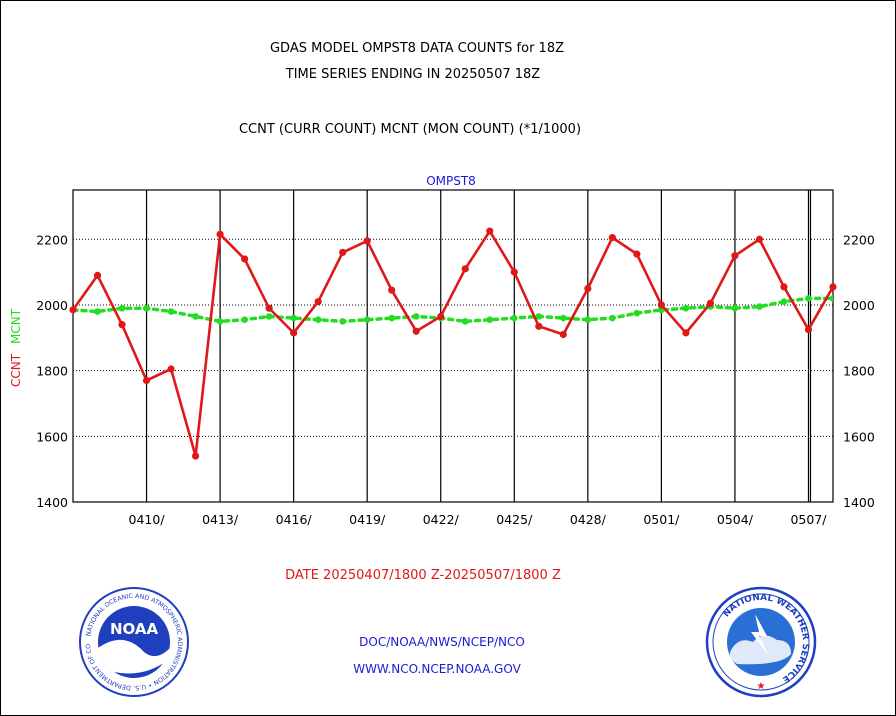 Image resolution: width=896 pixels, height=716 pixels. What do you see at coordinates (514, 519) in the screenshot?
I see `x-tick-label: 0425/` at bounding box center [514, 519].